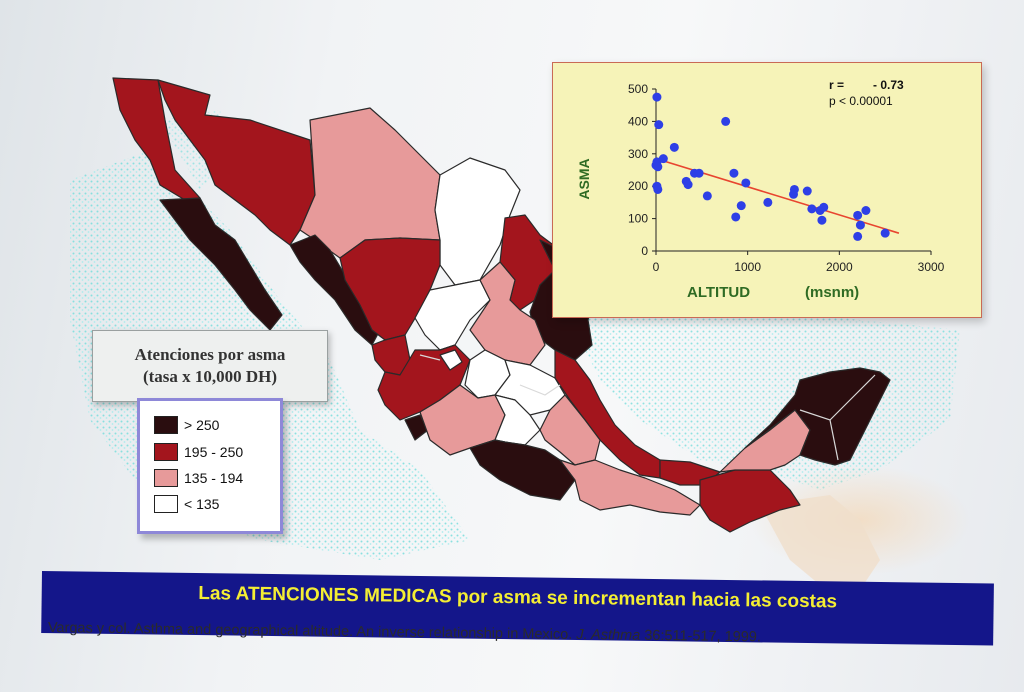  I want to click on state-aguascalientes, so click(451, 360).